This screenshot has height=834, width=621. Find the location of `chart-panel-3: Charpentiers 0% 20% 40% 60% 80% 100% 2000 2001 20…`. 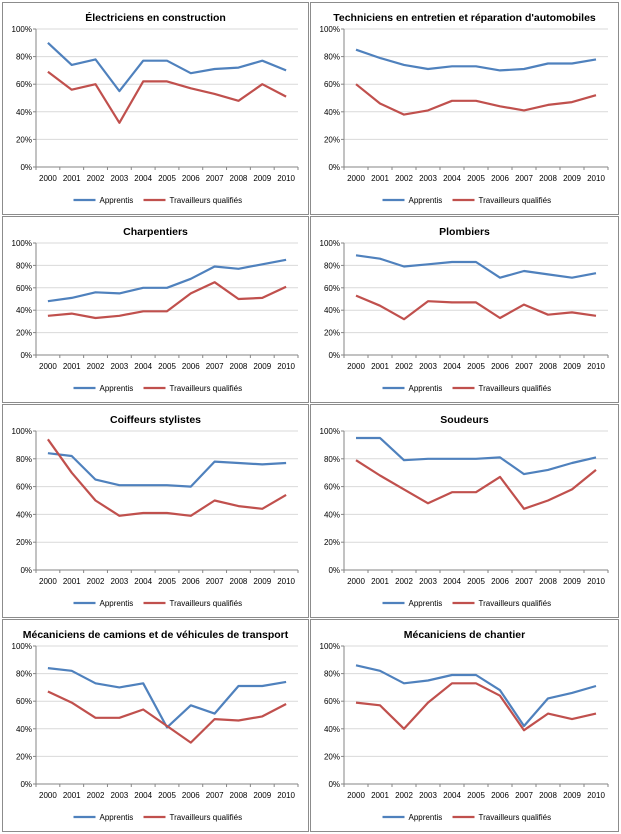

chart-panel-3: Charpentiers 0% 20% 40% 60% 80% 100% 2000 2001 20… is located at coordinates (155, 309).